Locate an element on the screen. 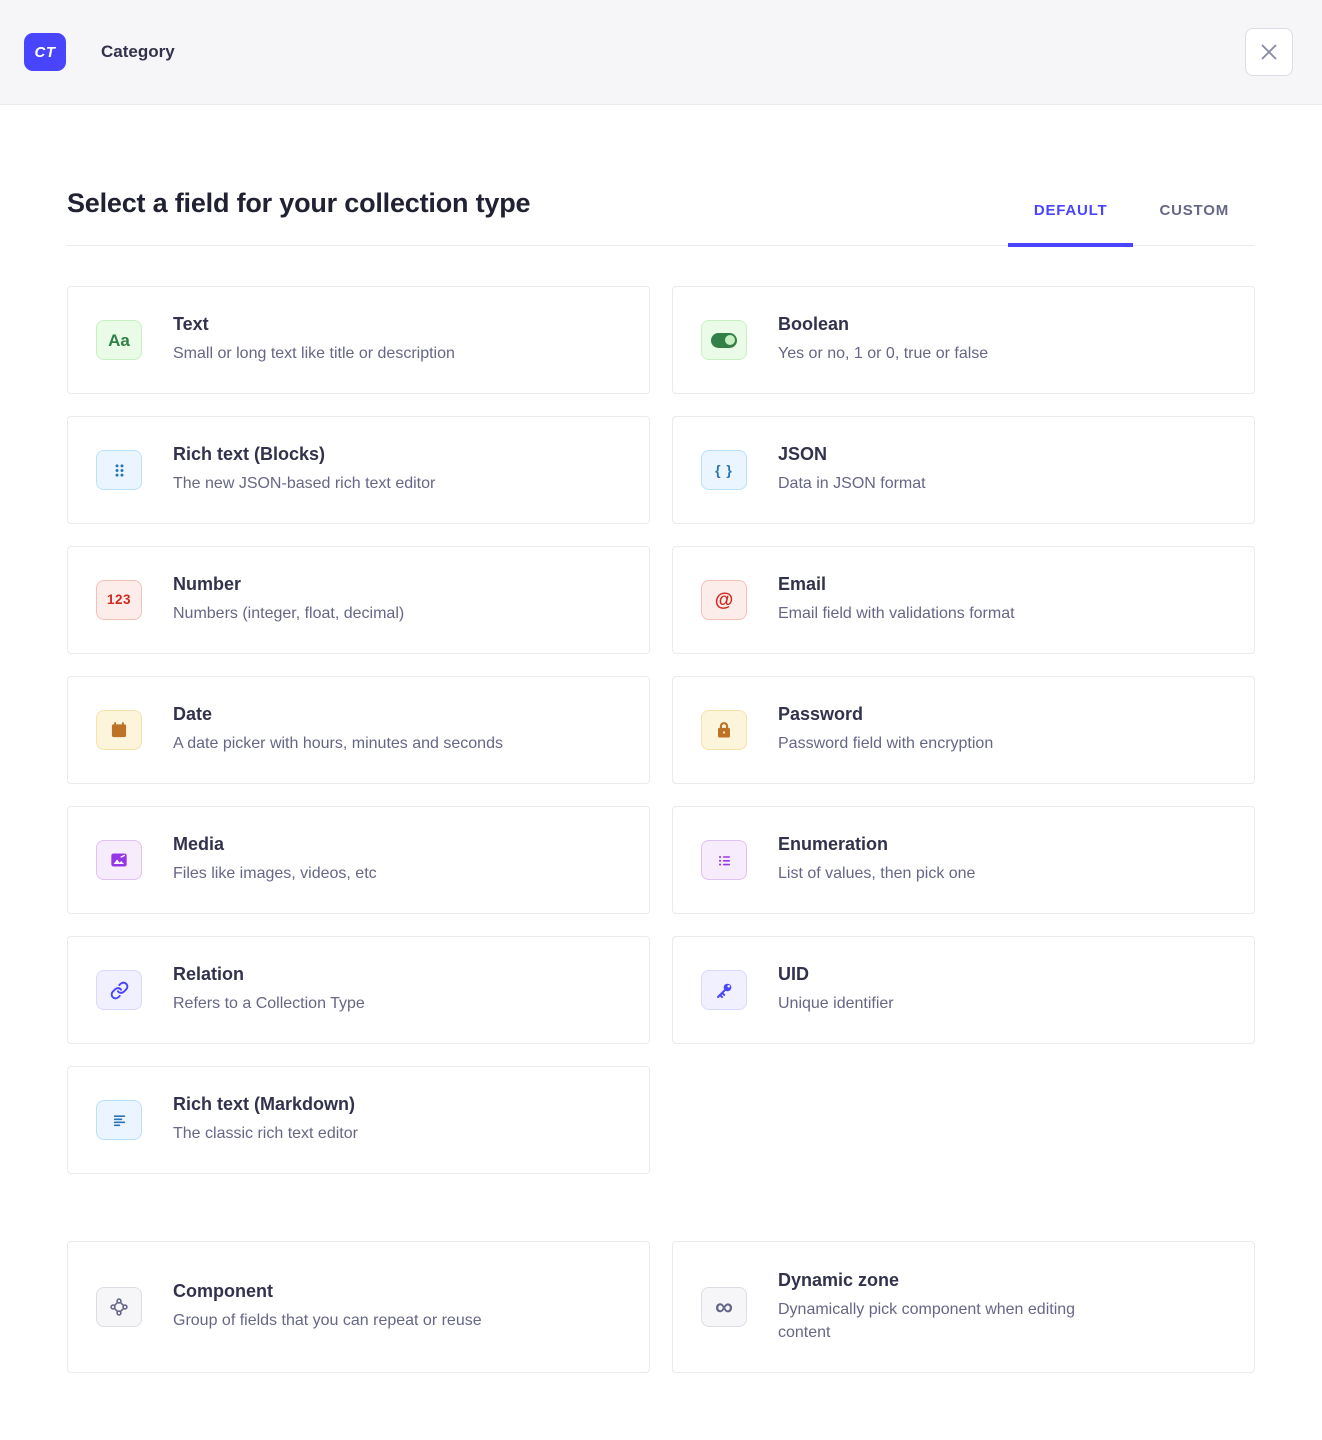 This screenshot has height=1440, width=1322. field-card-uid: UID Unique identifier is located at coordinates (963, 990).